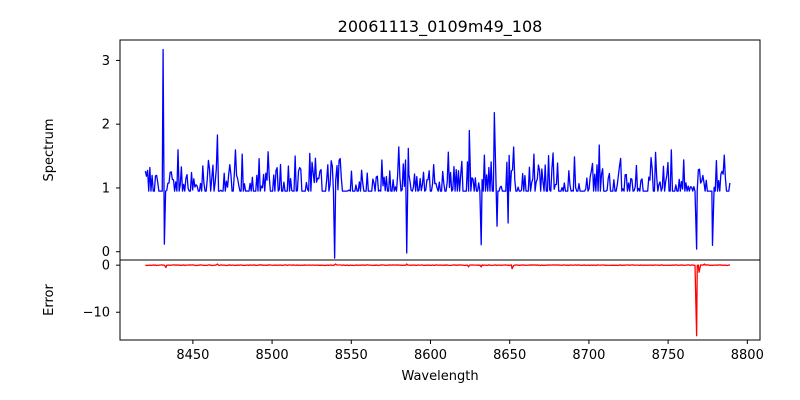  Describe the element at coordinates (106, 266) in the screenshot. I see `error-y-tick-label: 0` at that location.